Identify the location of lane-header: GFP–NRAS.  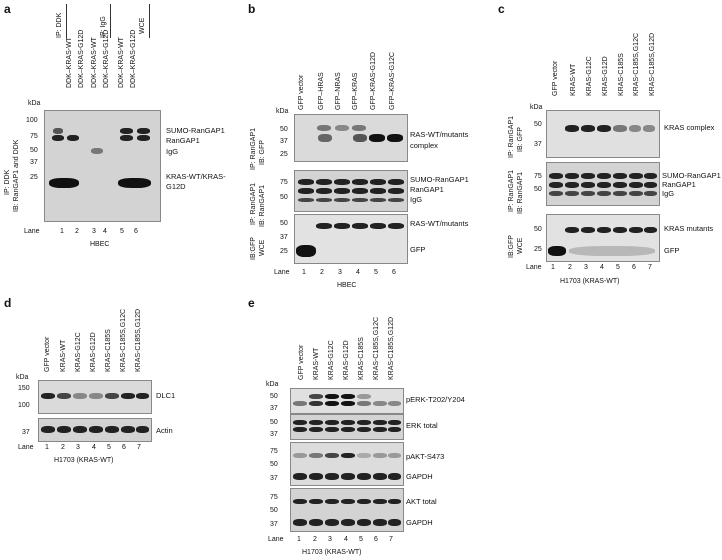
(338, 91).